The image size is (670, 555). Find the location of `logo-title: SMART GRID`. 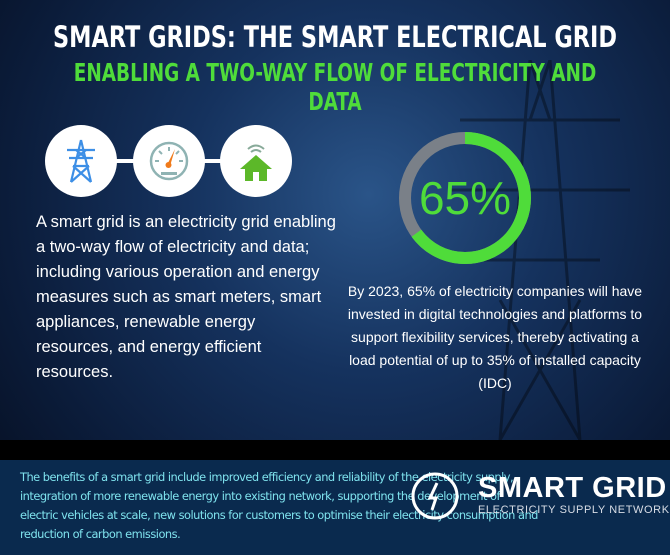

logo-title: SMART GRID is located at coordinates (572, 488).